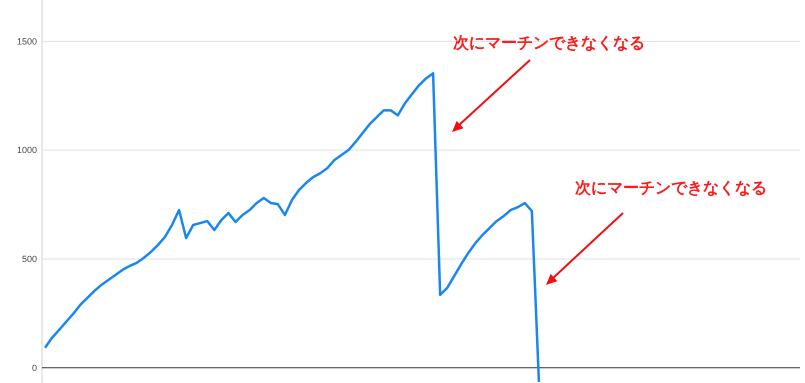 This screenshot has width=805, height=383. What do you see at coordinates (34, 367) in the screenshot?
I see `y-tick-label: 0` at bounding box center [34, 367].